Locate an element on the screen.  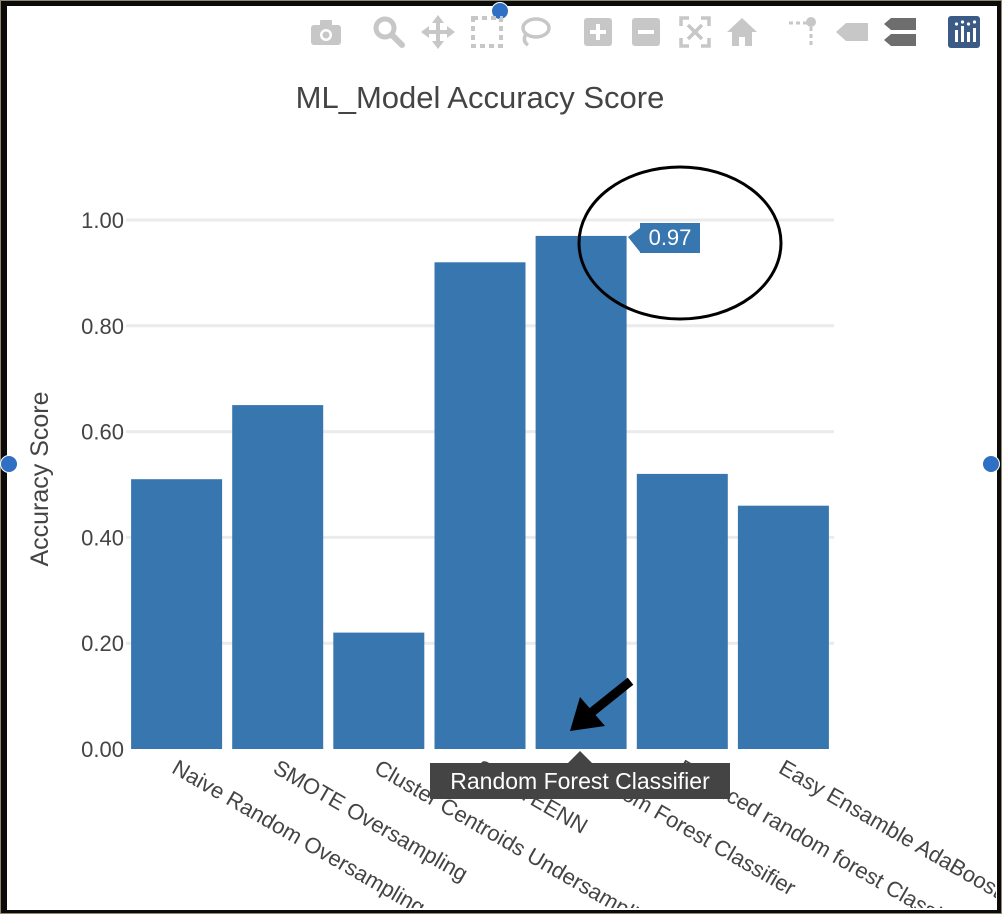
y-tick-label: 0.00 is located at coordinates (102, 749).